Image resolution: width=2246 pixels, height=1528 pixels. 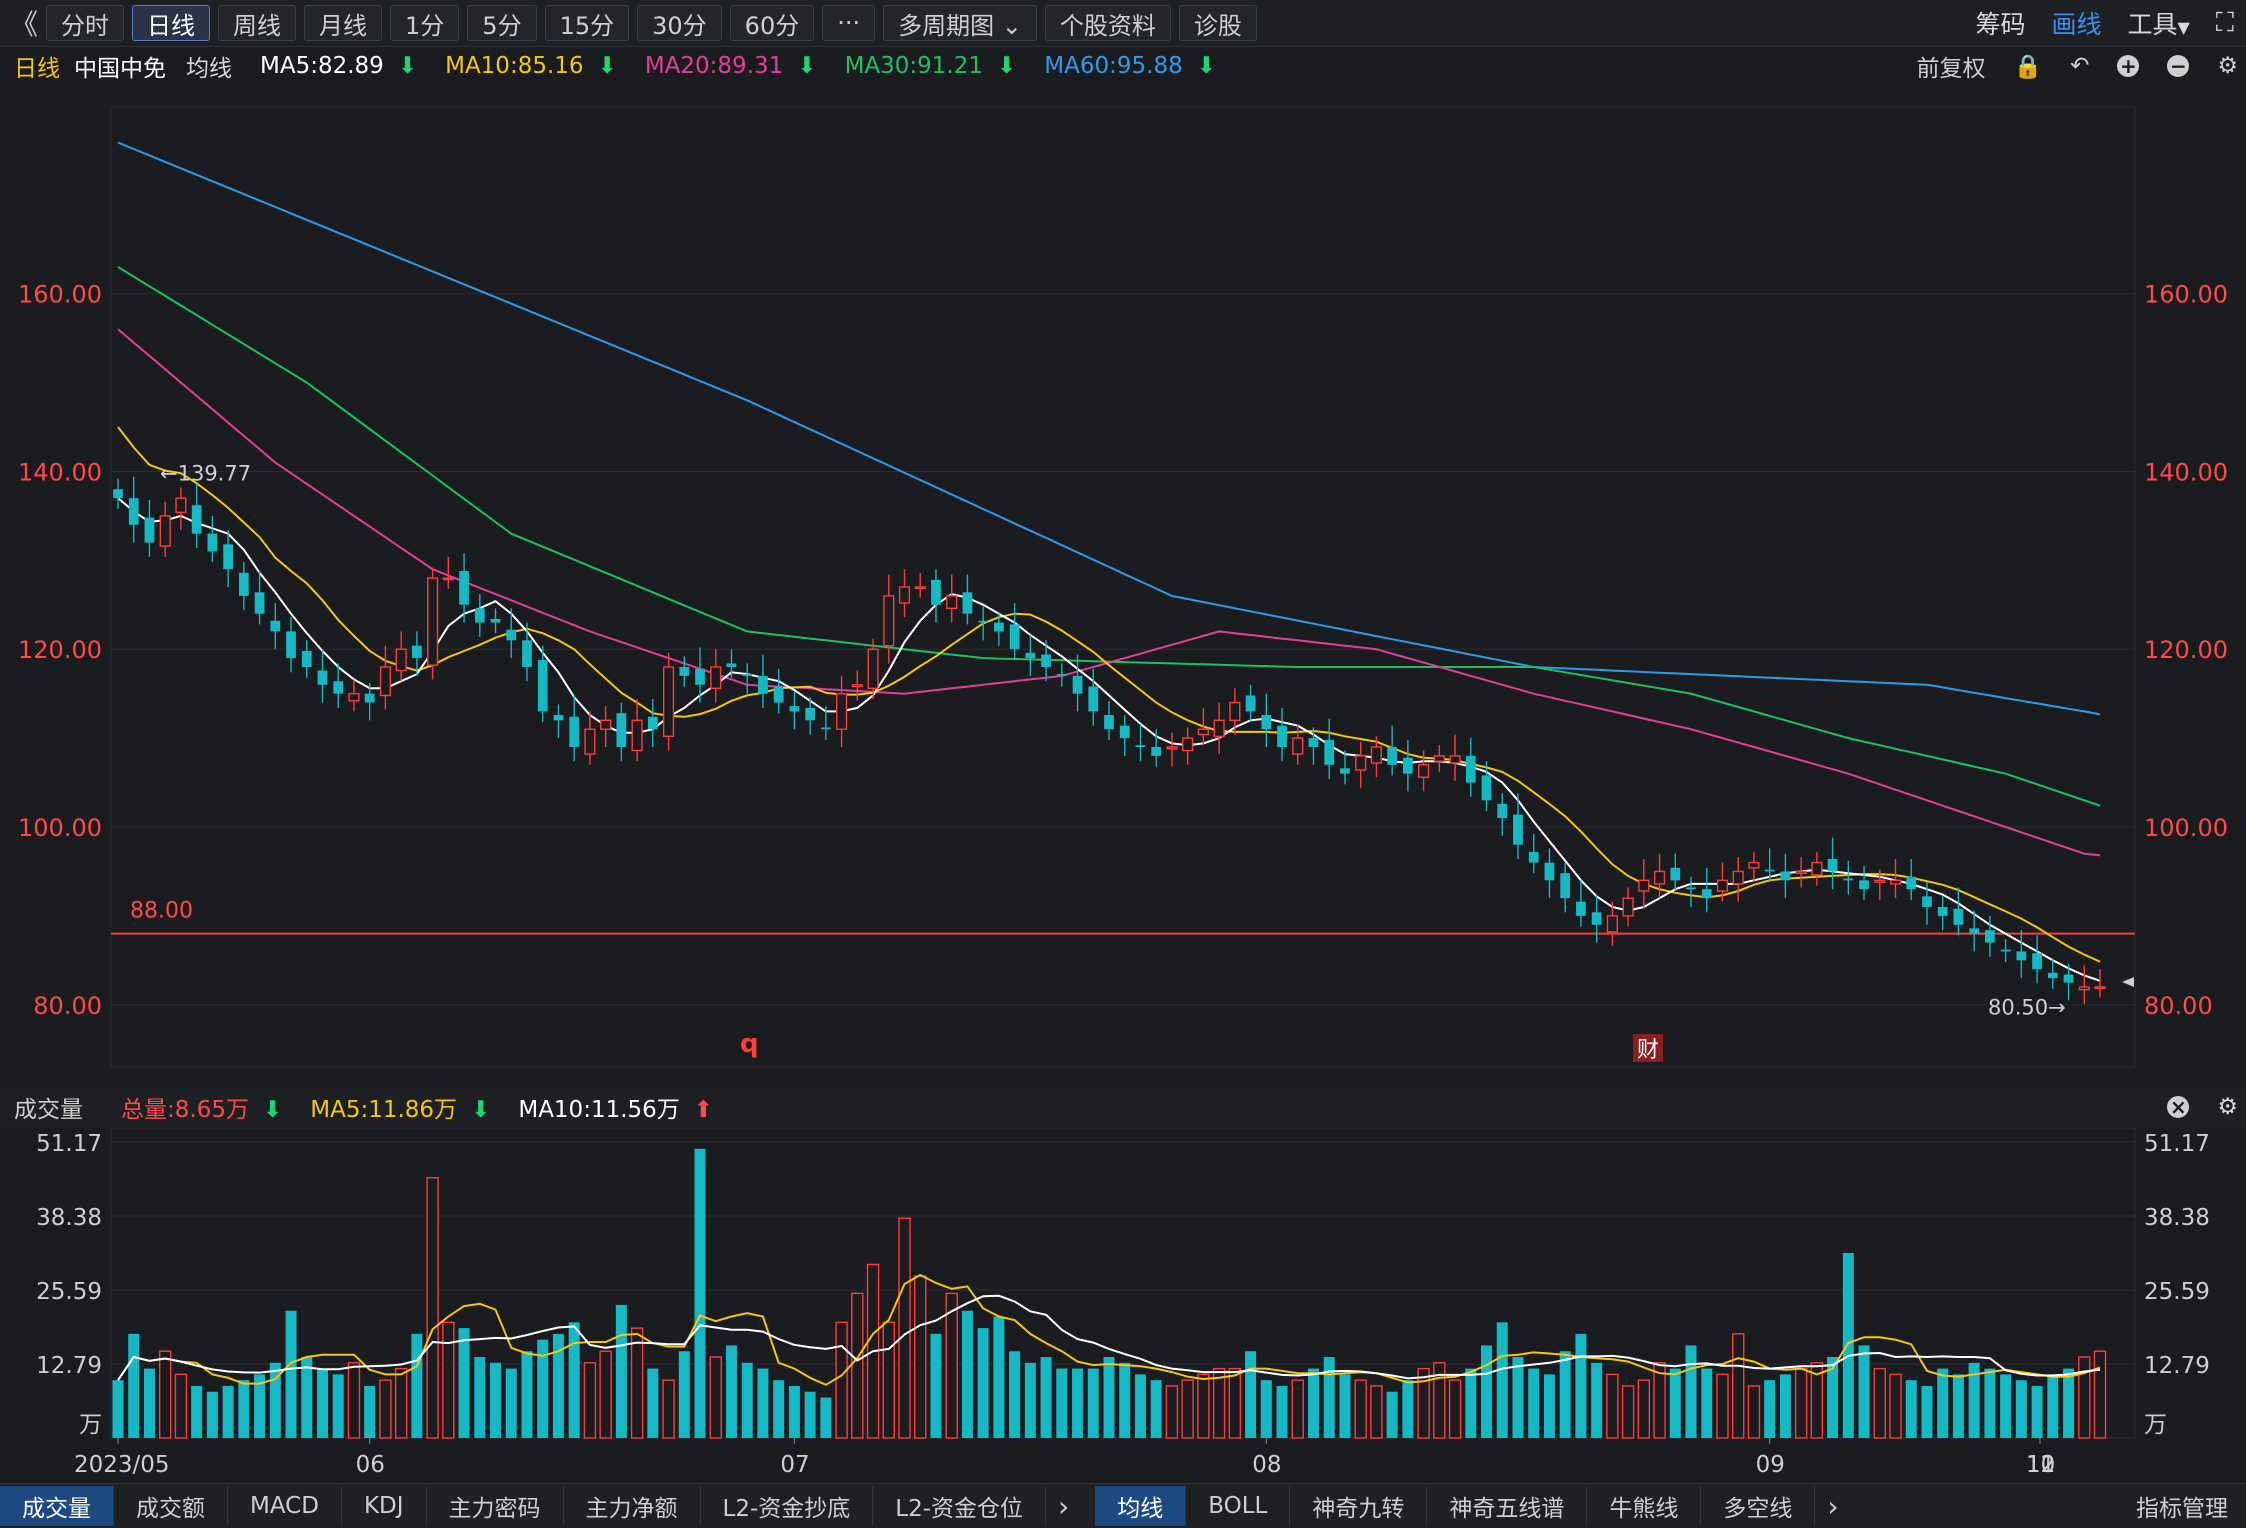 What do you see at coordinates (2227, 1107) in the screenshot?
I see `gear-icon: ⚙` at bounding box center [2227, 1107].